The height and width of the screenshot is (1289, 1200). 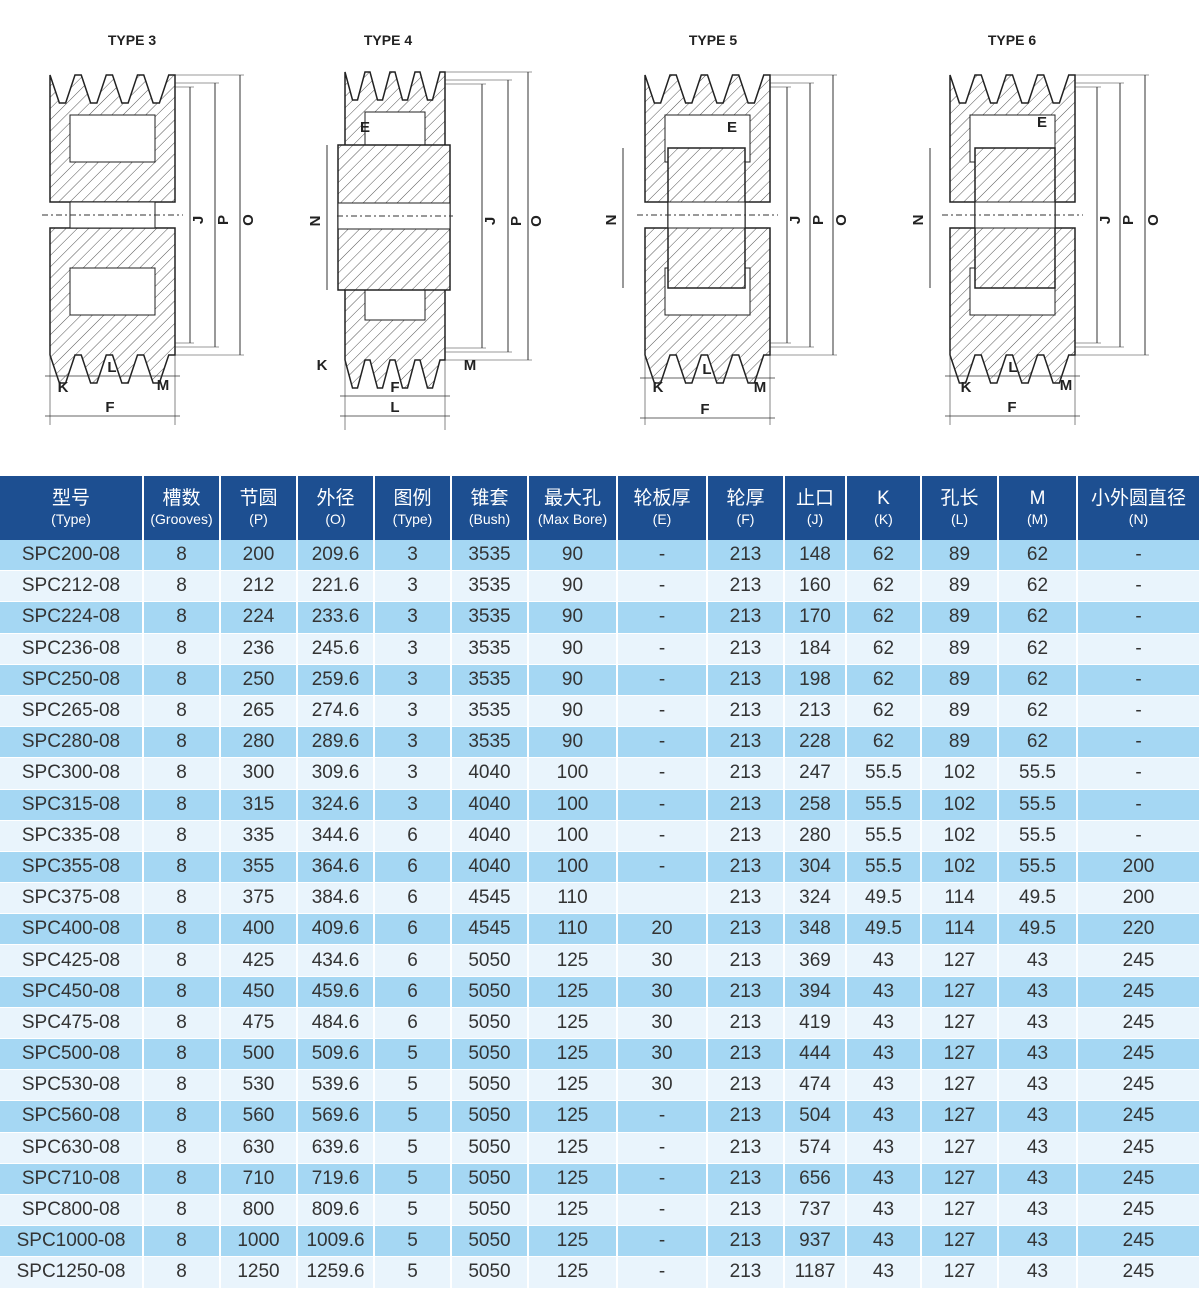 What do you see at coordinates (489, 499) in the screenshot?
I see `column-header-zh: 锥套` at bounding box center [489, 499].